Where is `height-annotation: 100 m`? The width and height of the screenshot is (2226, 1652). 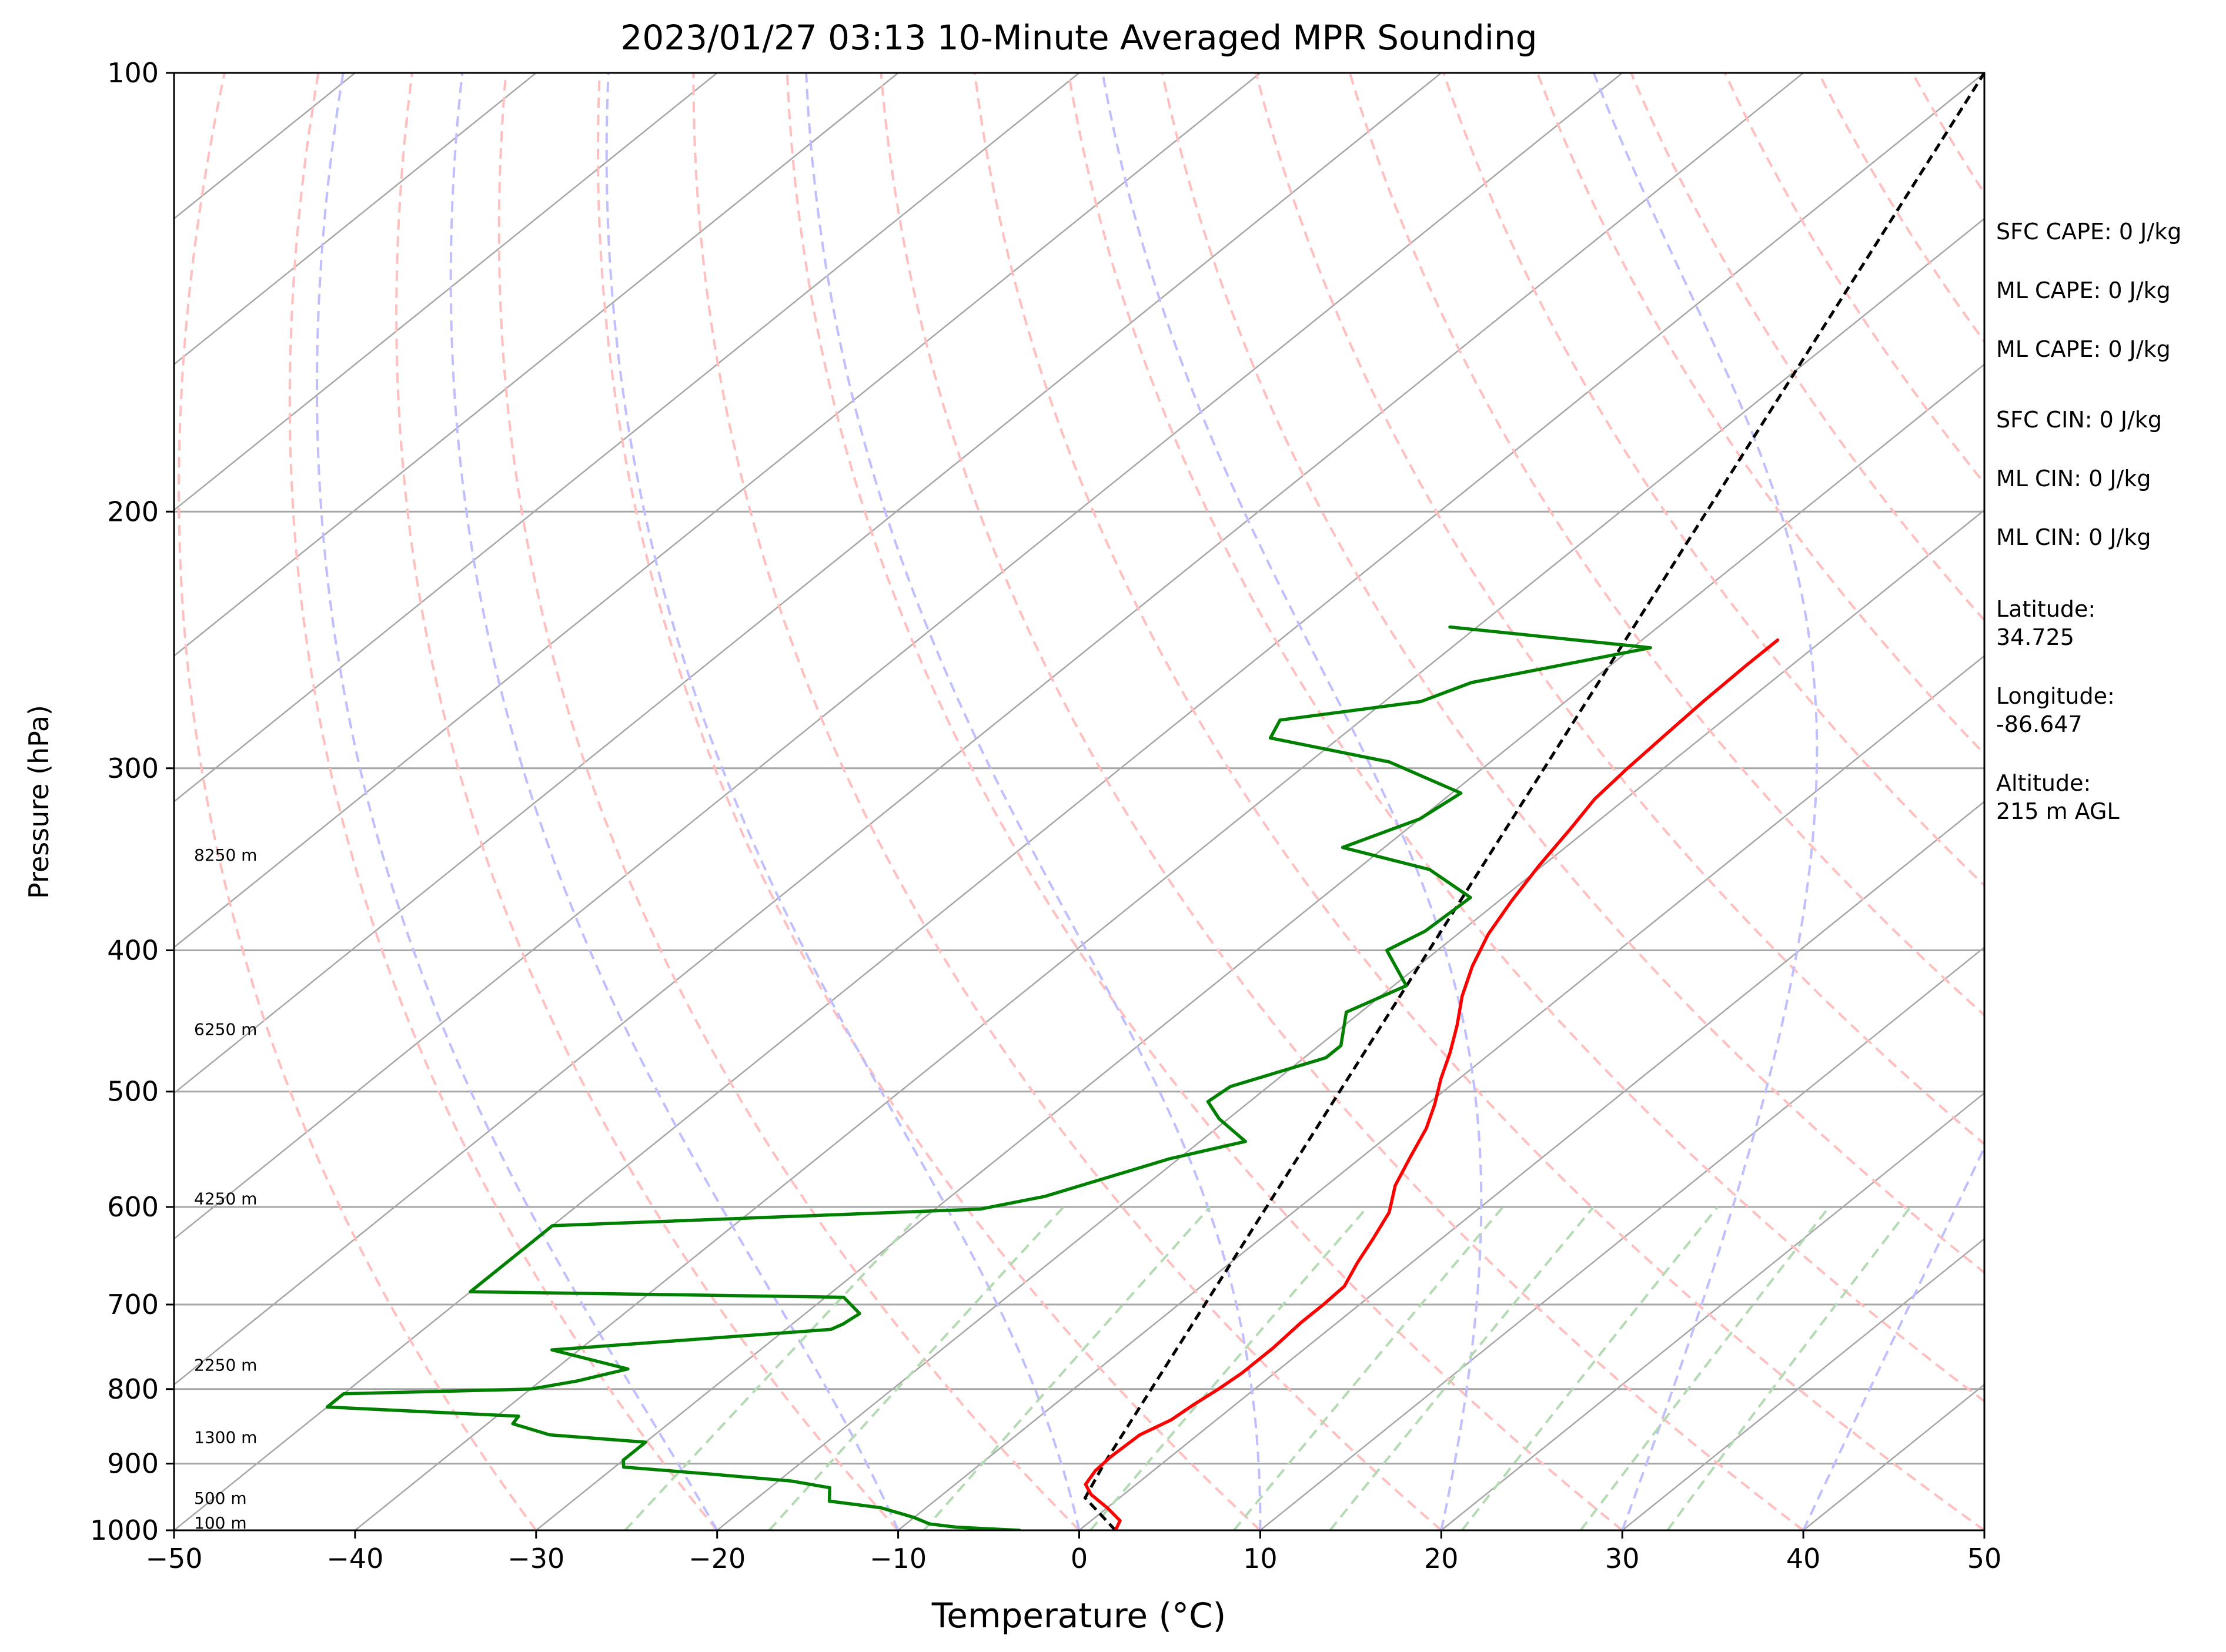 height-annotation: 100 m is located at coordinates (221, 1523).